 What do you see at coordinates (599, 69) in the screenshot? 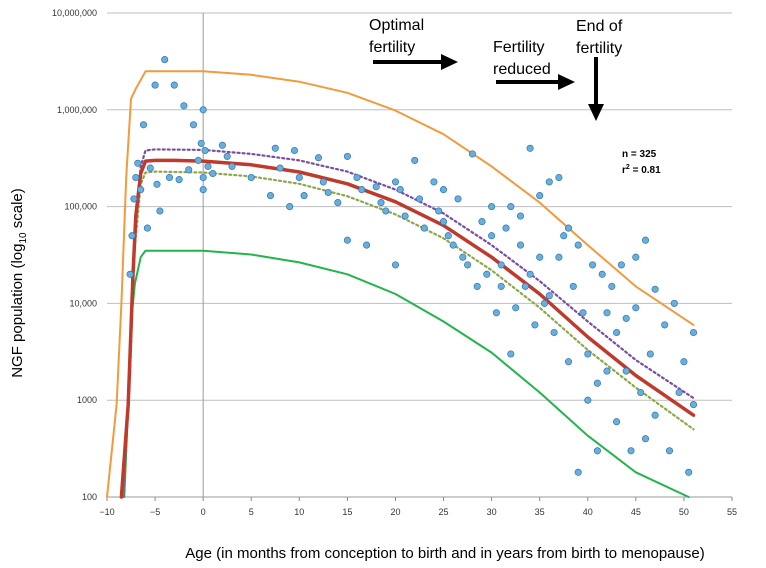
I see `annotation-end-of-fertility: End of fertility` at bounding box center [599, 69].